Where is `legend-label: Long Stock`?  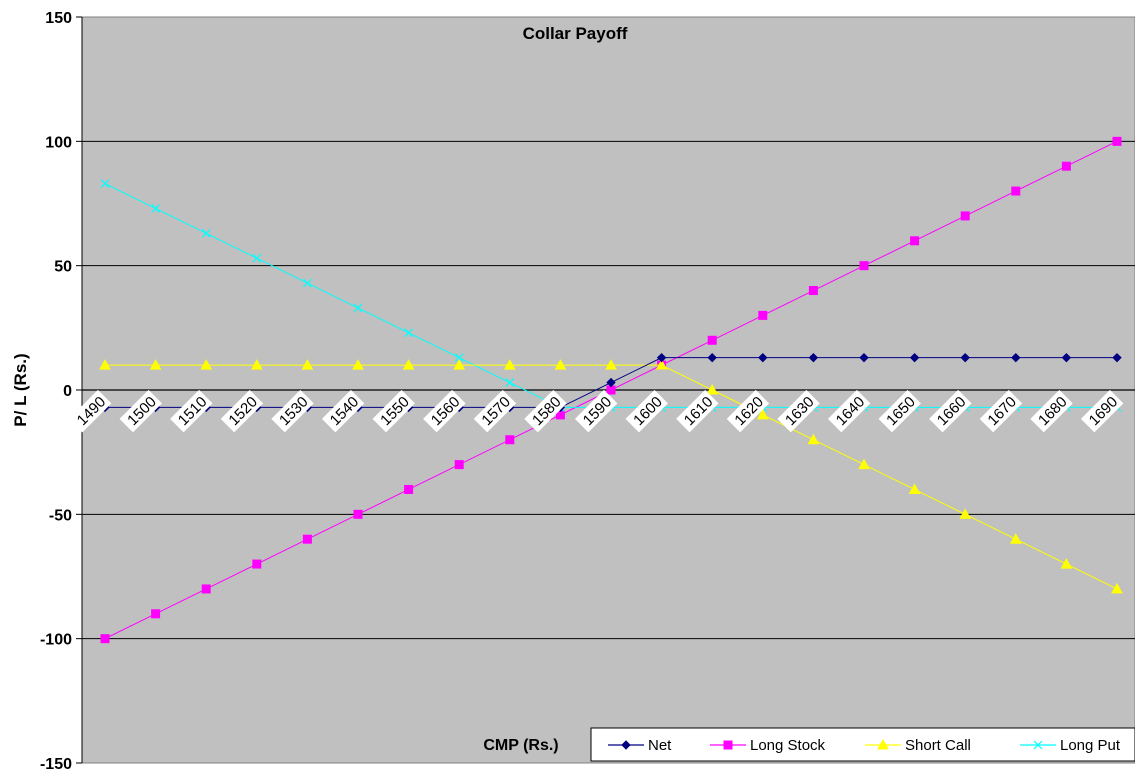 legend-label: Long Stock is located at coordinates (788, 745).